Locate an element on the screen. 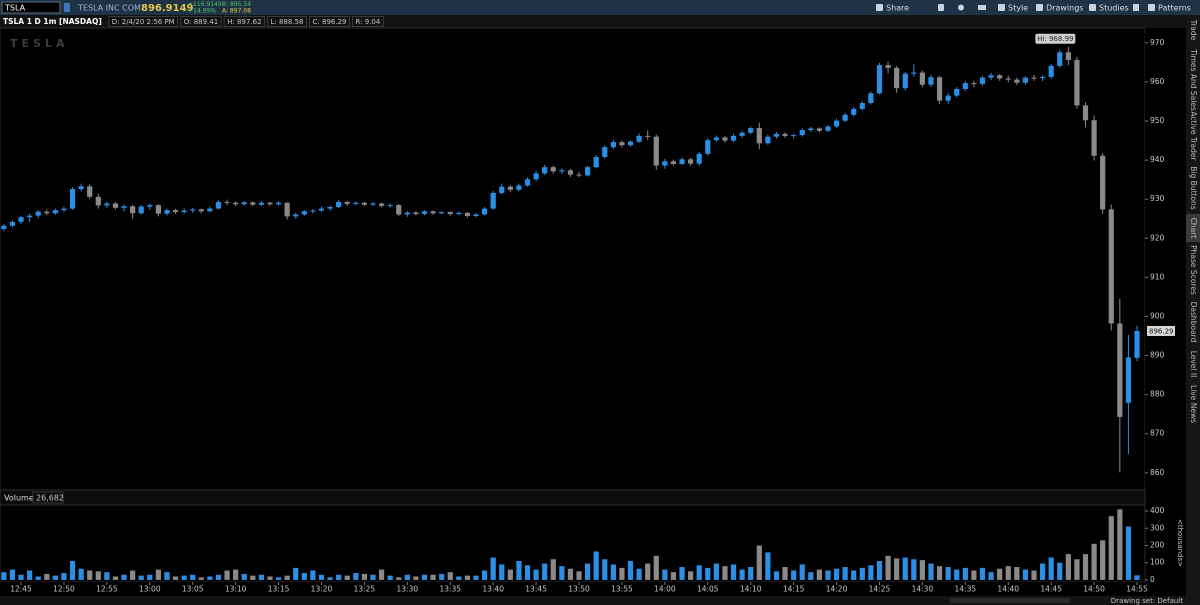  toolbar-button: Patterns is located at coordinates (1174, 7).